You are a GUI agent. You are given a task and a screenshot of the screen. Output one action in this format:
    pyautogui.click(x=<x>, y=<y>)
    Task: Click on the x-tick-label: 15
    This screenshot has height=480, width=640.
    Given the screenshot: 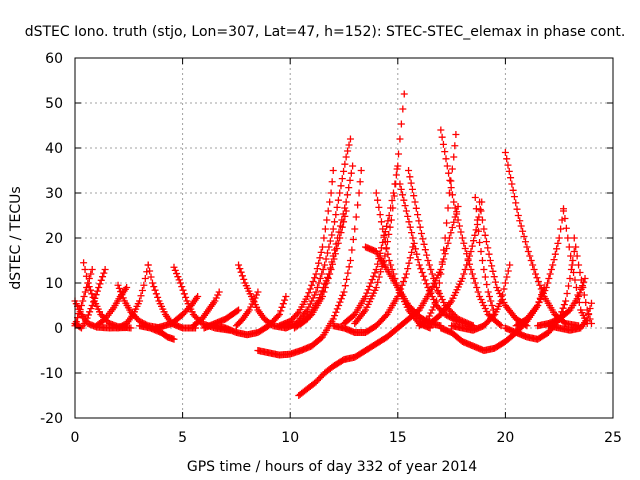 What is the action you would take?
    pyautogui.click(x=398, y=438)
    